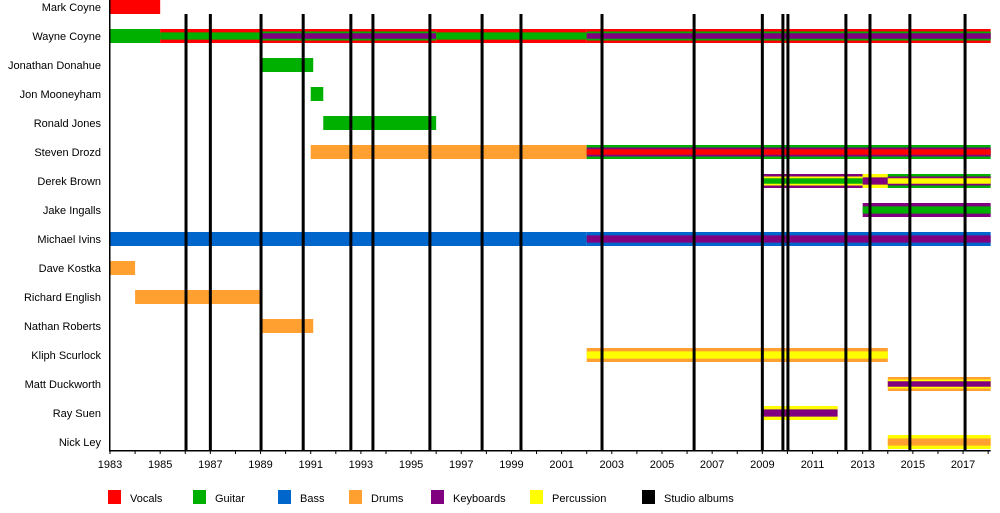  I want to click on x-tick-label: 2001, so click(561, 465).